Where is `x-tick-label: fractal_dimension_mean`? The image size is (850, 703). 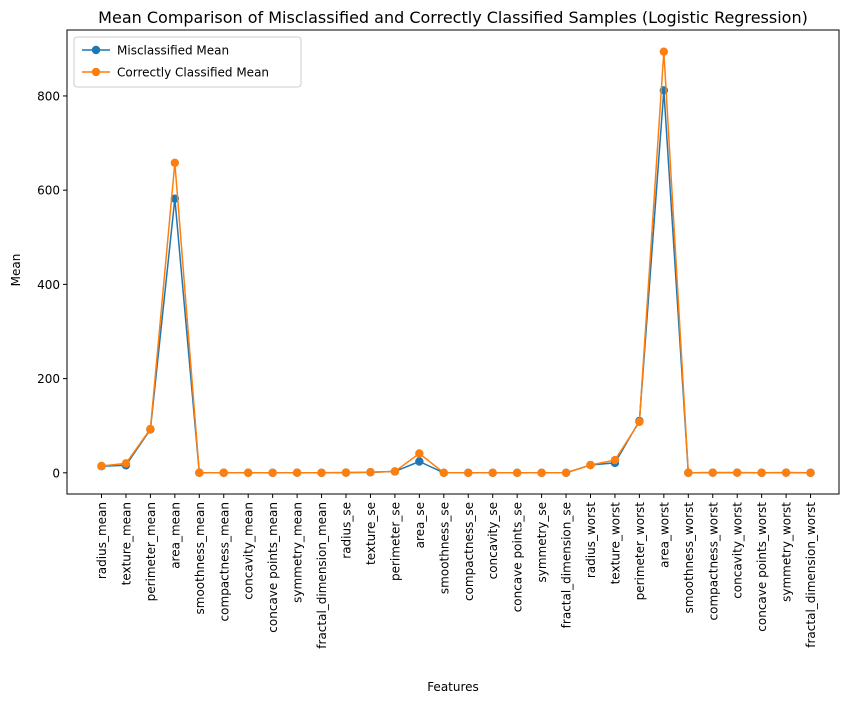
x-tick-label: fractal_dimension_mean is located at coordinates (322, 575).